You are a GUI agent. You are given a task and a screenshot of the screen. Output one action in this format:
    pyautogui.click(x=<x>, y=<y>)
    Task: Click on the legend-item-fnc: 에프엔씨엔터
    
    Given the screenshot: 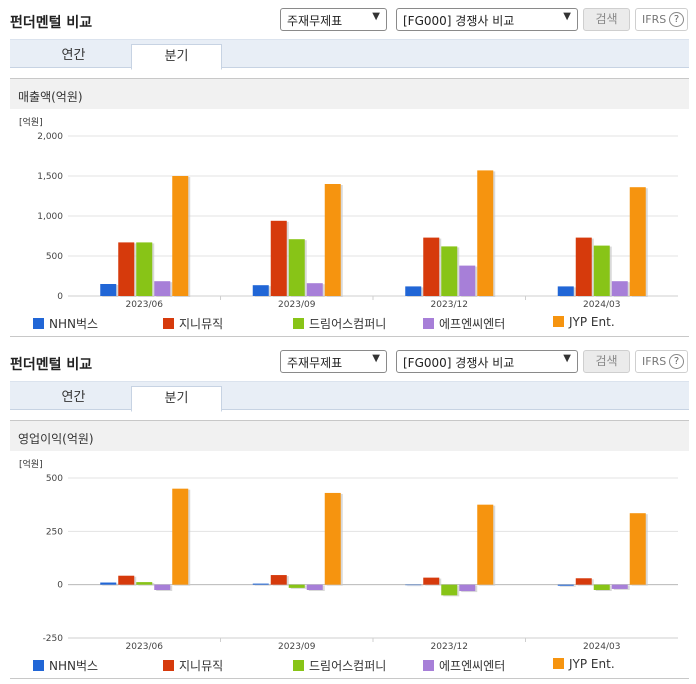 What is the action you would take?
    pyautogui.click(x=464, y=665)
    